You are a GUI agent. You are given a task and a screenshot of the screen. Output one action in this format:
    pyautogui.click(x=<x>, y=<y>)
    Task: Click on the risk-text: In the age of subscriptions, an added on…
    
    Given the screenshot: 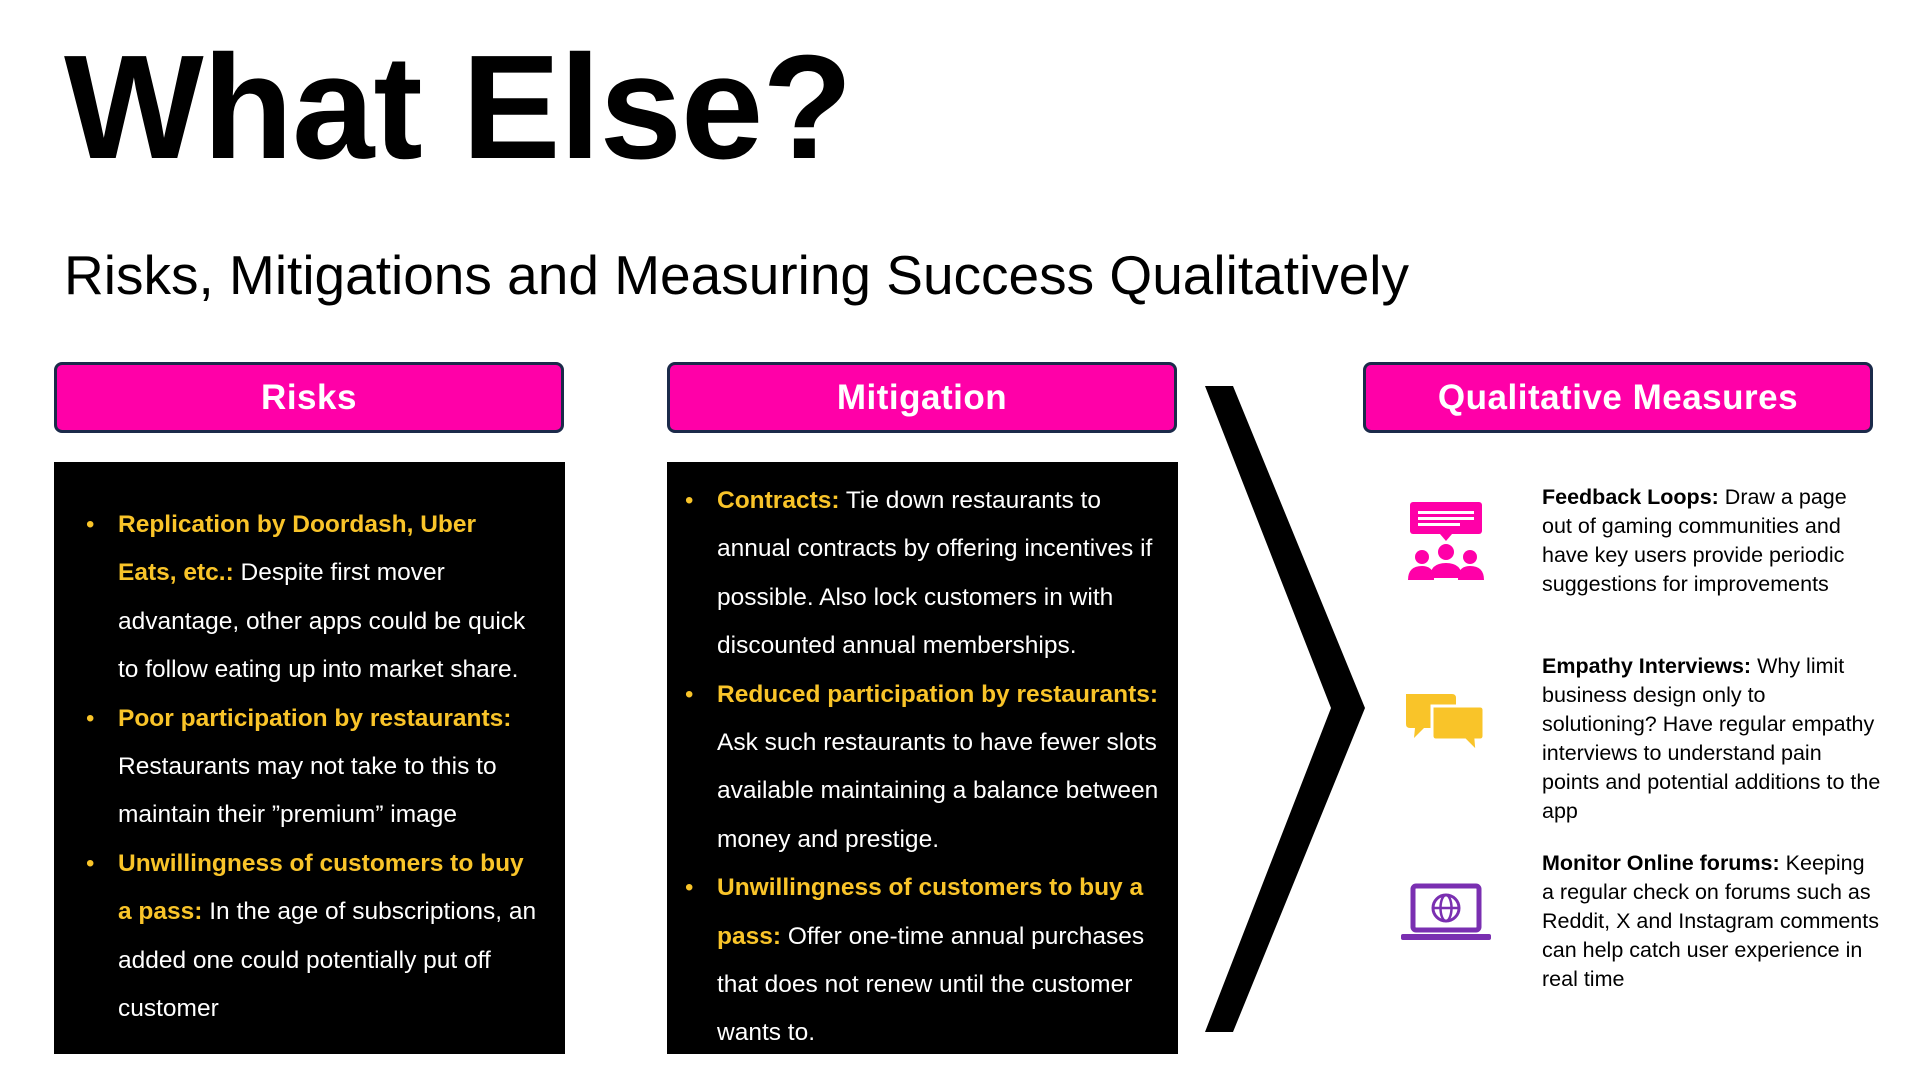 What is the action you would take?
    pyautogui.click(x=327, y=960)
    